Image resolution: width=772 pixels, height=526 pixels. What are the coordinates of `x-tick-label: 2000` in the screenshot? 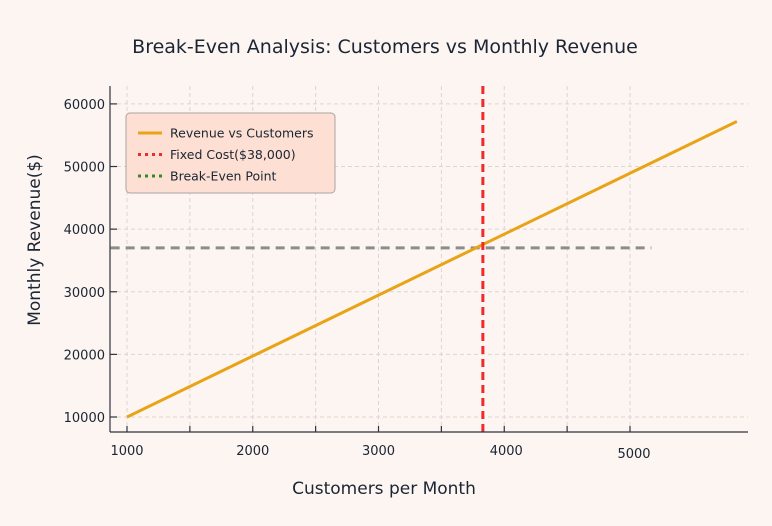 It's located at (252, 451).